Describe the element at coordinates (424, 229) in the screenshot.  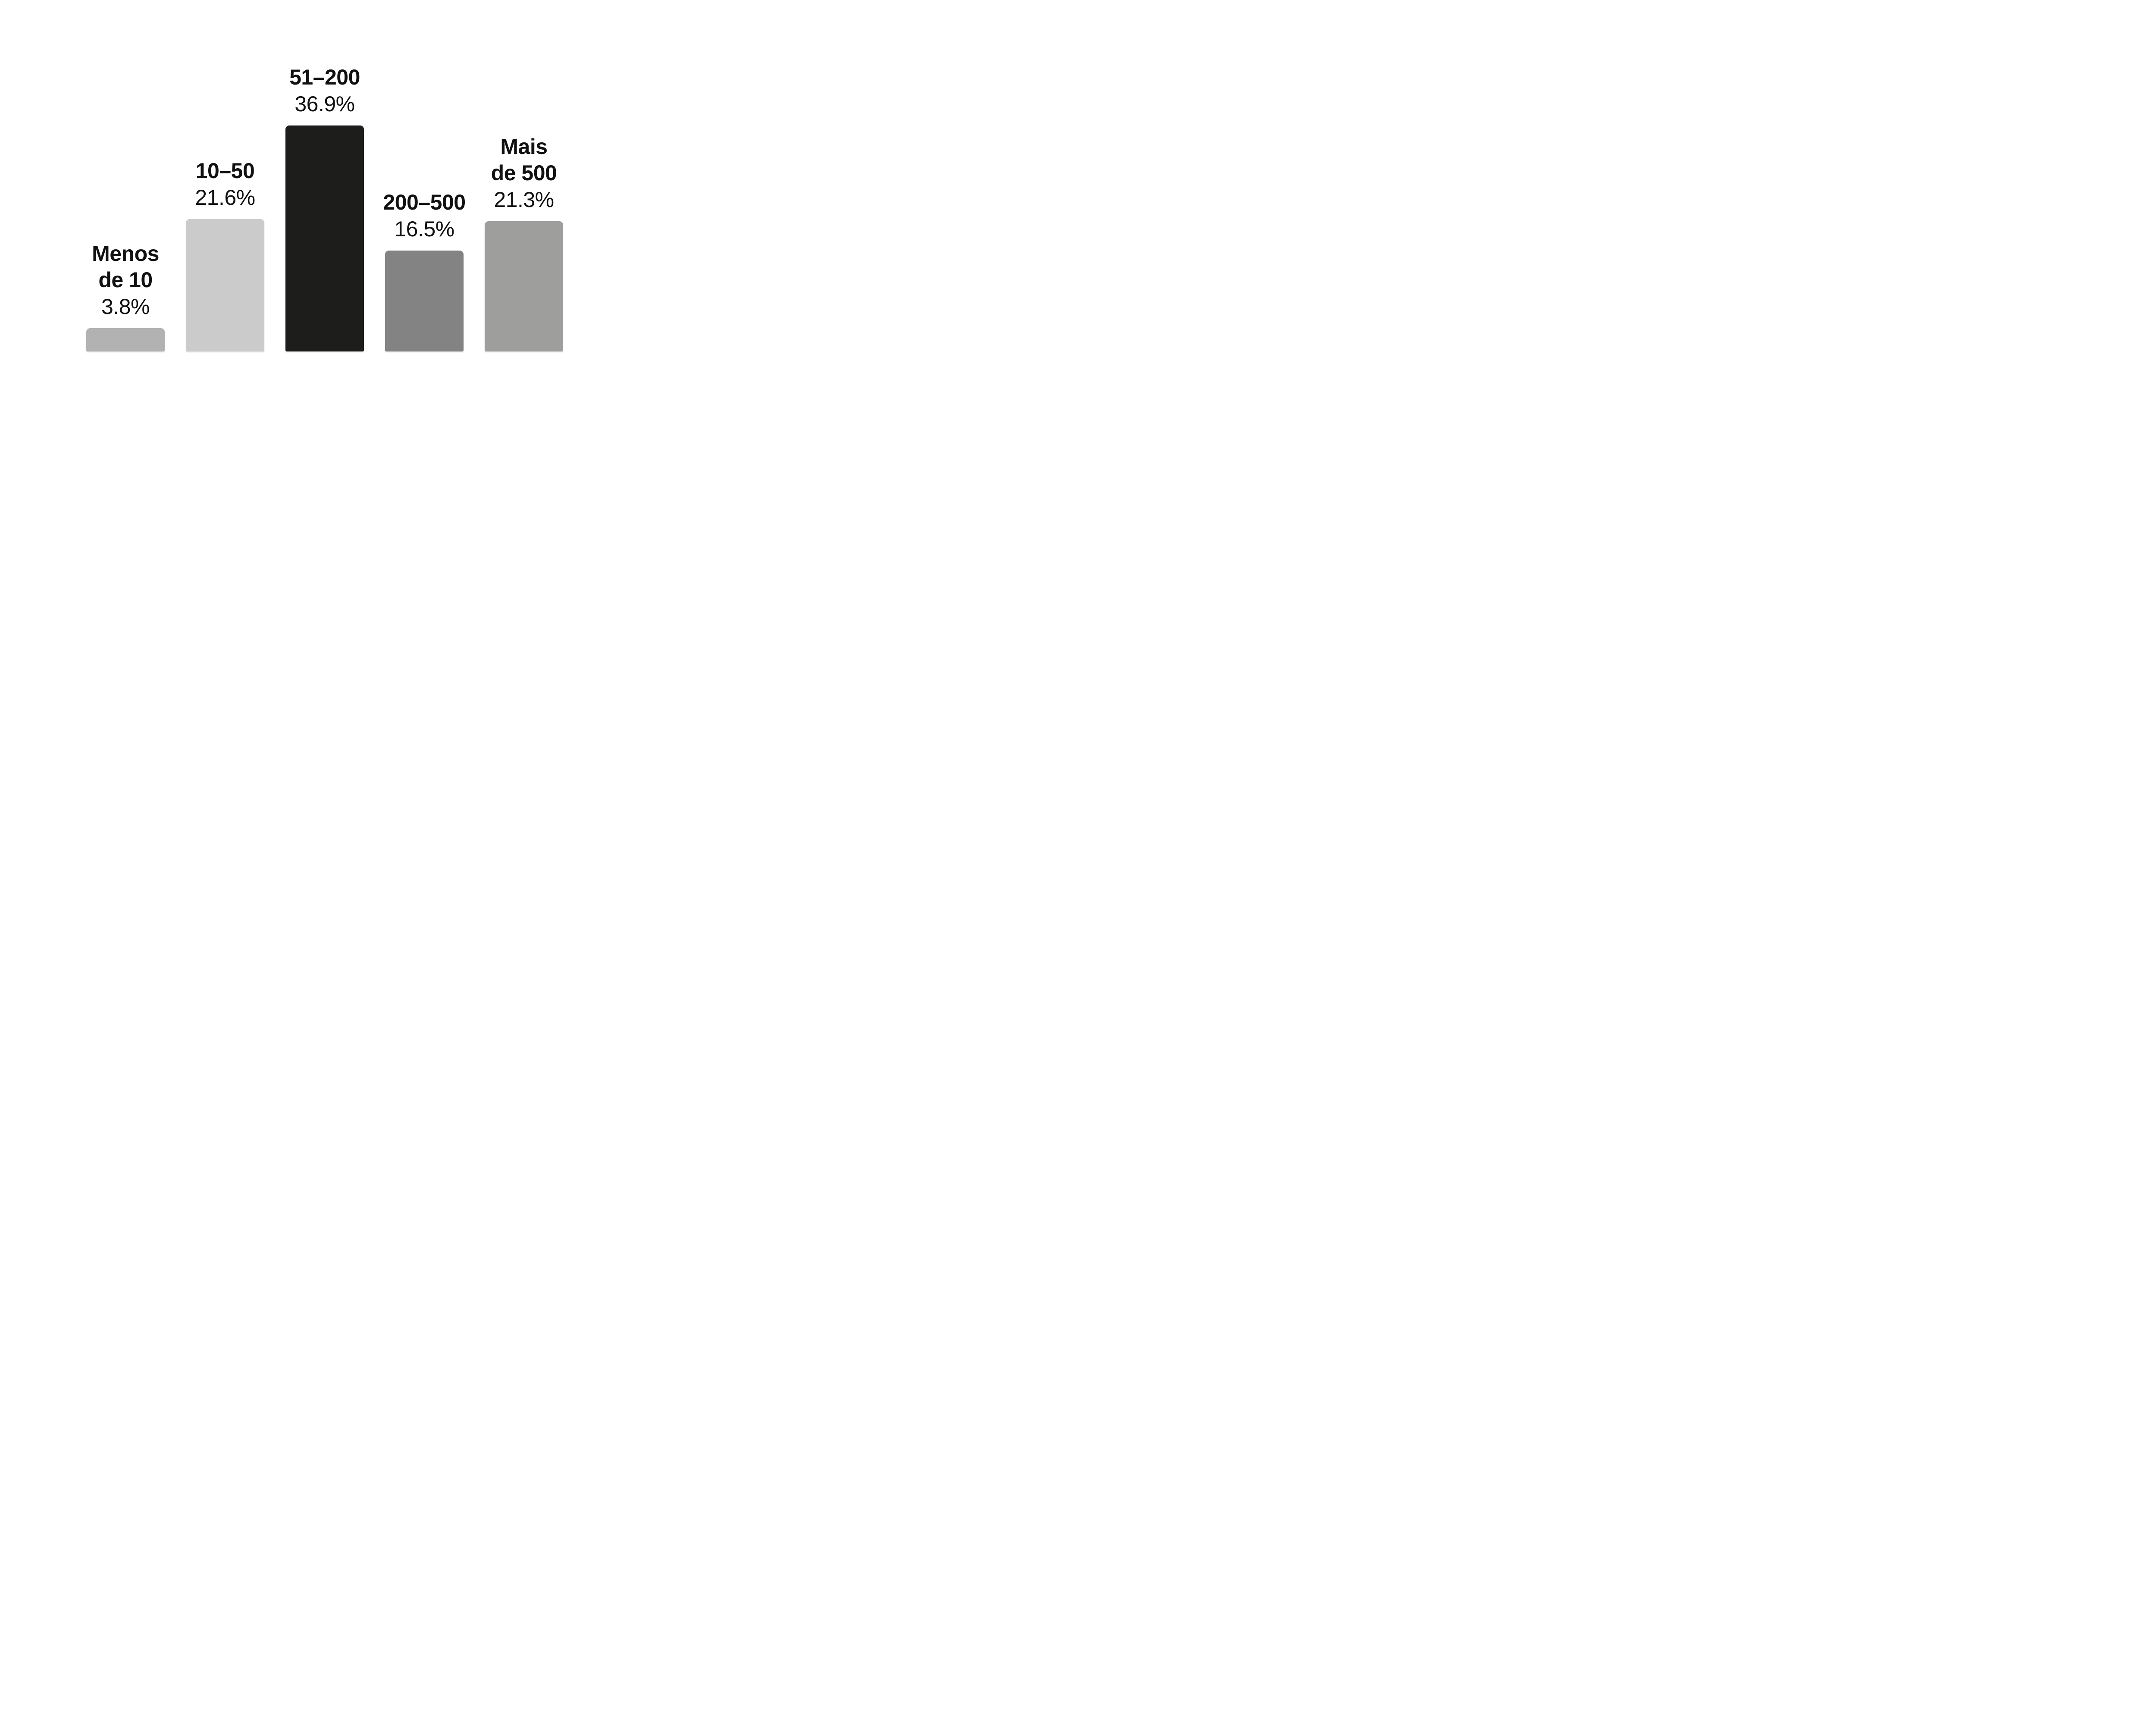
I see `value-label: 16.5%` at that location.